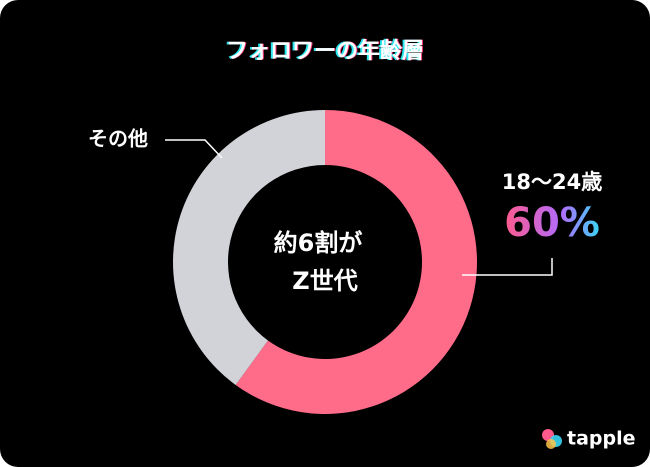 The width and height of the screenshot is (650, 467). I want to click on logo: tapple, so click(589, 439).